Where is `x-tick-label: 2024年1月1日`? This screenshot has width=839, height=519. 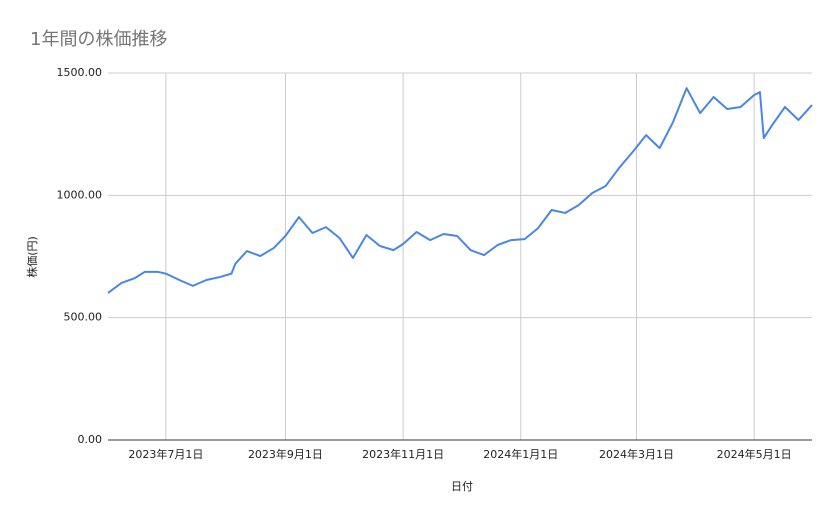
x-tick-label: 2024年1月1日 is located at coordinates (520, 454).